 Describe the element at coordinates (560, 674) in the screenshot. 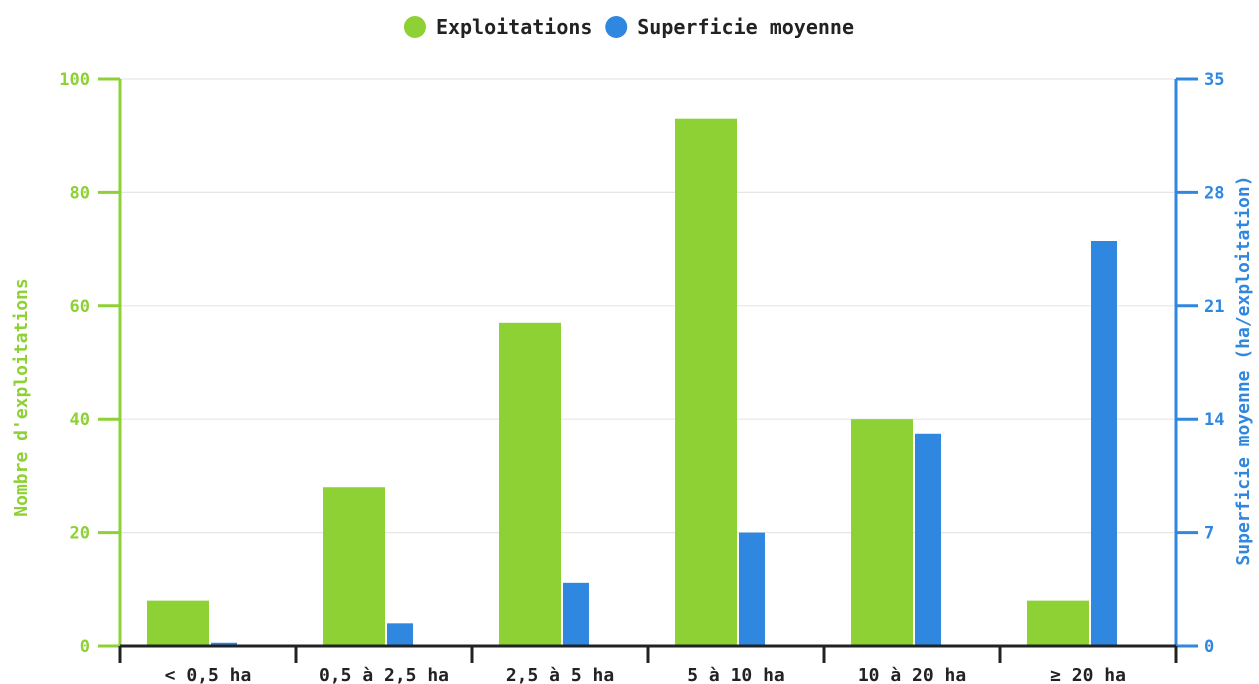

I see `x-tick-label: 2,5 à 5 ha` at that location.